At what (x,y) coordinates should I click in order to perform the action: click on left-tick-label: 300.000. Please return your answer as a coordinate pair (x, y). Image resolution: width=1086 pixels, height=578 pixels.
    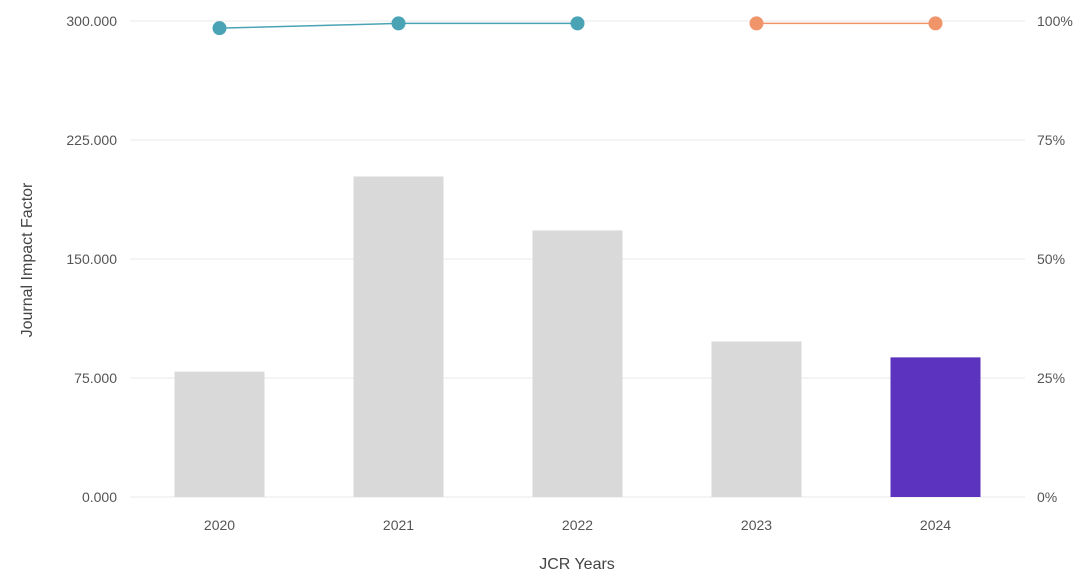
    Looking at the image, I should click on (91, 21).